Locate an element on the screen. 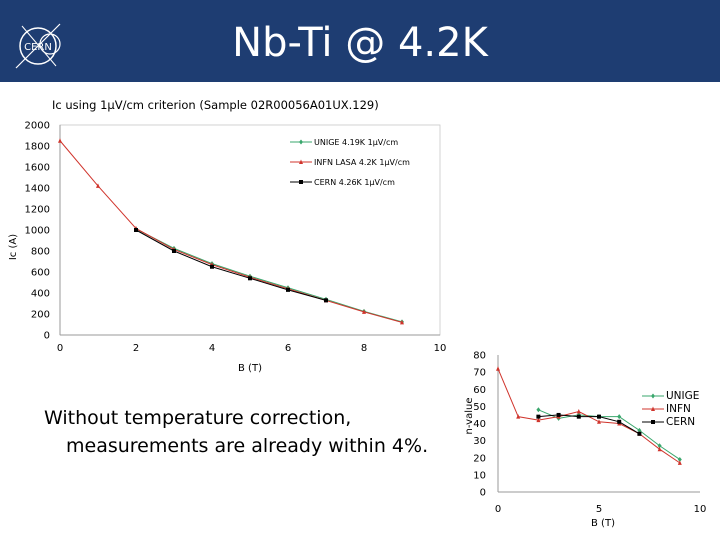 Image resolution: width=720 pixels, height=540 pixels. legend-label: UNIGE 4.19K 1µV/cm is located at coordinates (356, 142).